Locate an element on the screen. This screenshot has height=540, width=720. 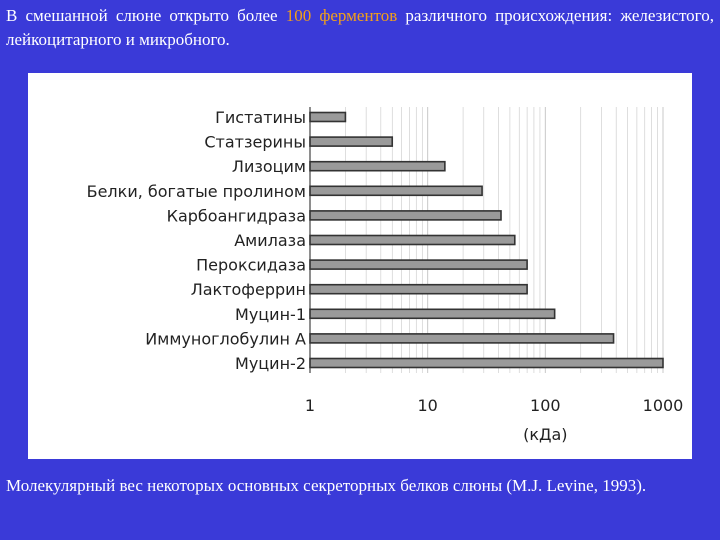
x-tick-label: 1 is located at coordinates (310, 405).